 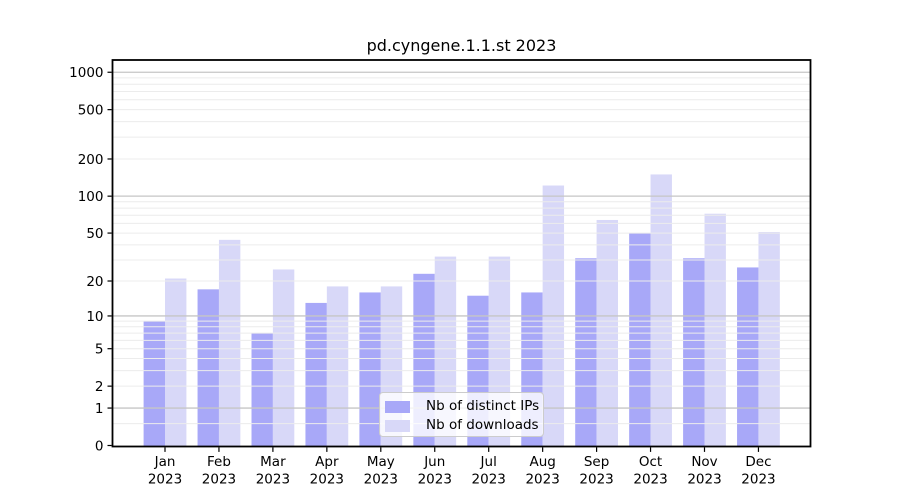 What do you see at coordinates (91, 110) in the screenshot?
I see `y-tick-label: 500` at bounding box center [91, 110].